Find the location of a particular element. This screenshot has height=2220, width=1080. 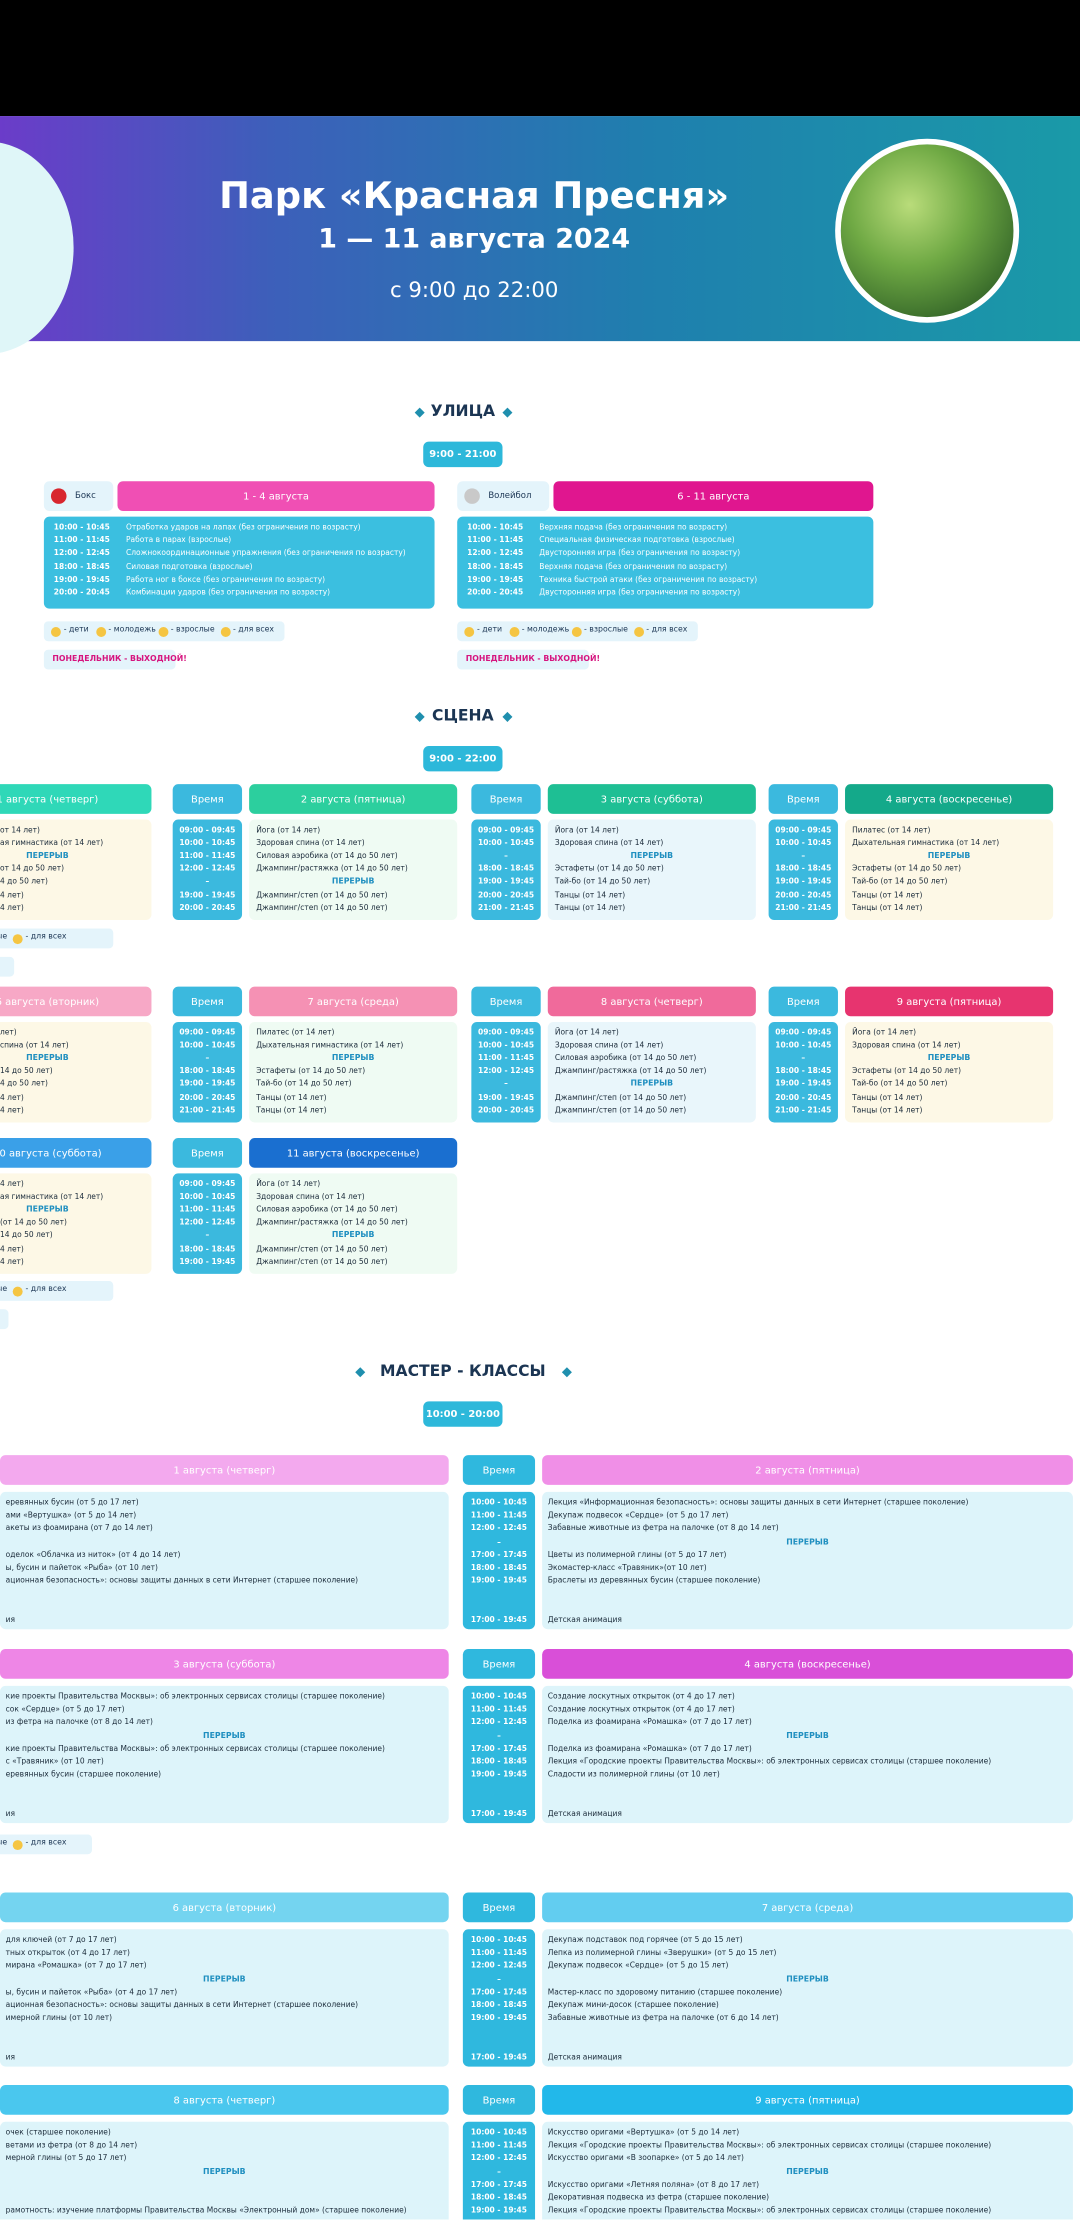

activity-label: Эстафеты (от 14 до 50 лет) is located at coordinates (311, 1072).